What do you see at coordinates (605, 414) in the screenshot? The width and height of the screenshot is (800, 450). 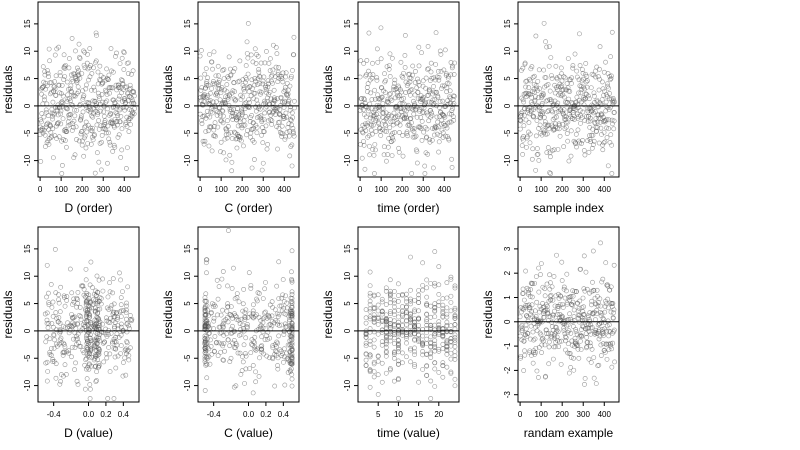 I see `x-tick-label: 400` at bounding box center [605, 414].